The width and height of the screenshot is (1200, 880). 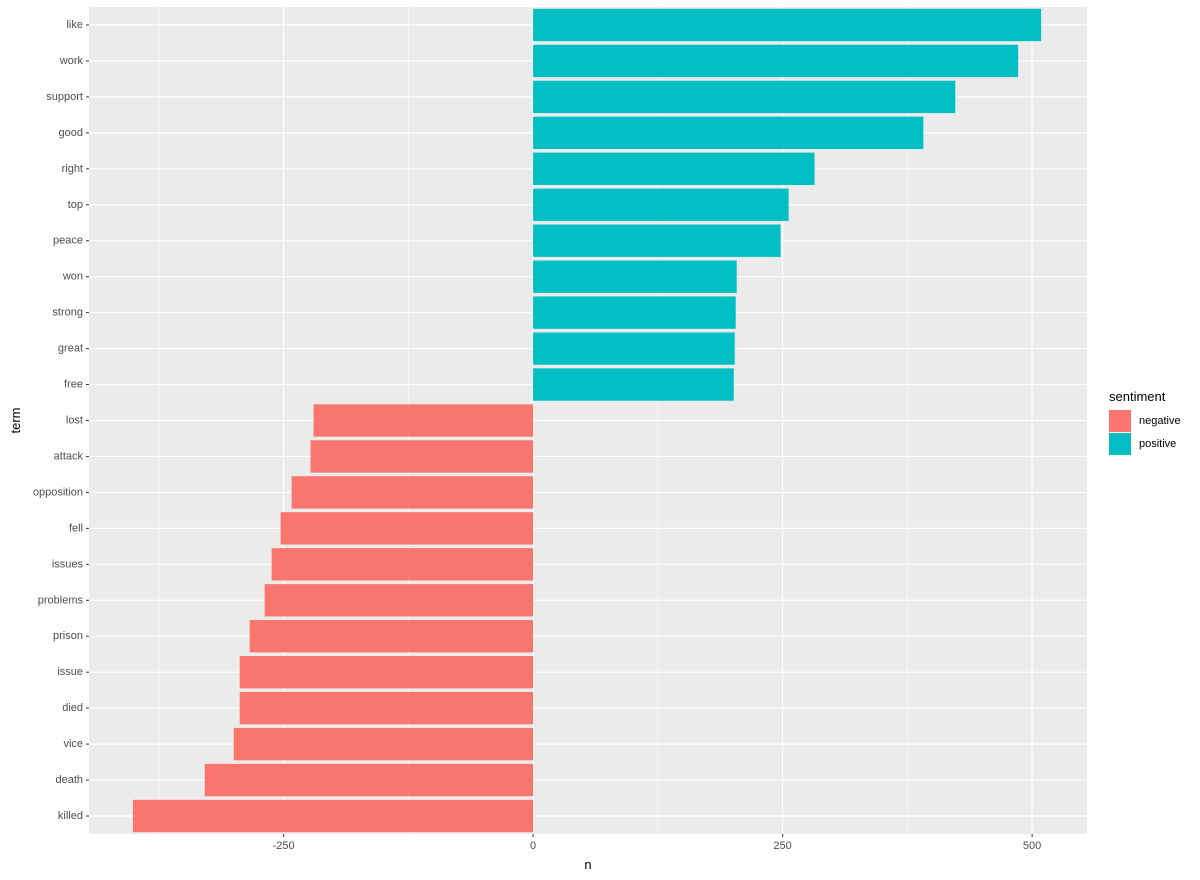 What do you see at coordinates (72, 169) in the screenshot?
I see `y-tick-label: right` at bounding box center [72, 169].